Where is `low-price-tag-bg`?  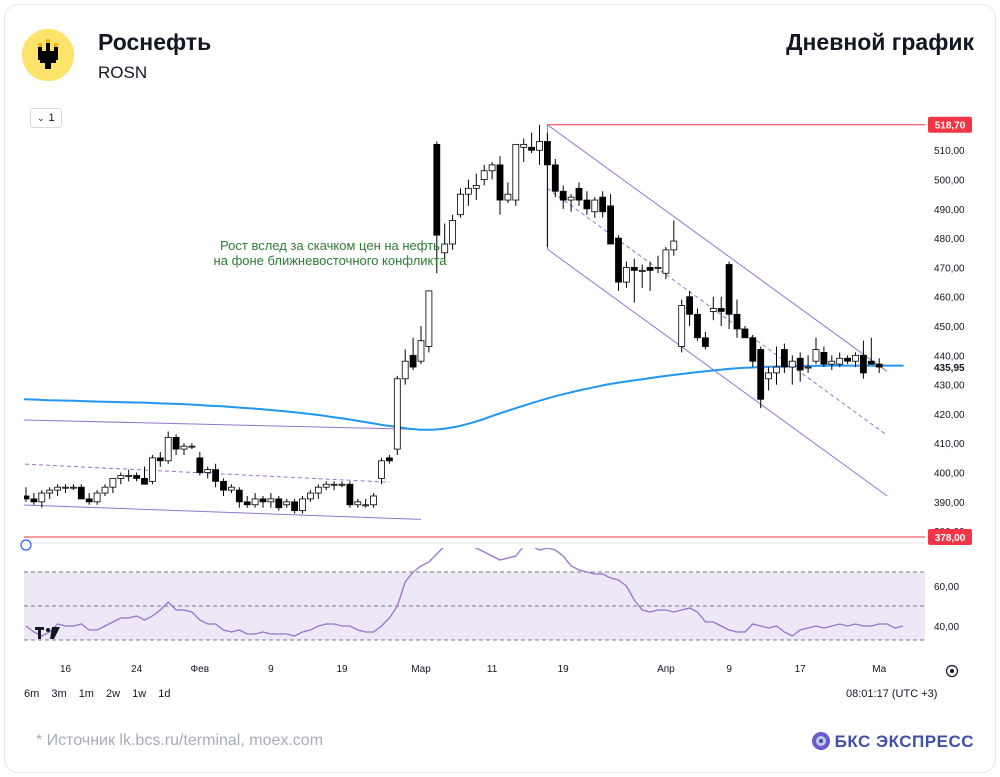
low-price-tag-bg is located at coordinates (950, 537).